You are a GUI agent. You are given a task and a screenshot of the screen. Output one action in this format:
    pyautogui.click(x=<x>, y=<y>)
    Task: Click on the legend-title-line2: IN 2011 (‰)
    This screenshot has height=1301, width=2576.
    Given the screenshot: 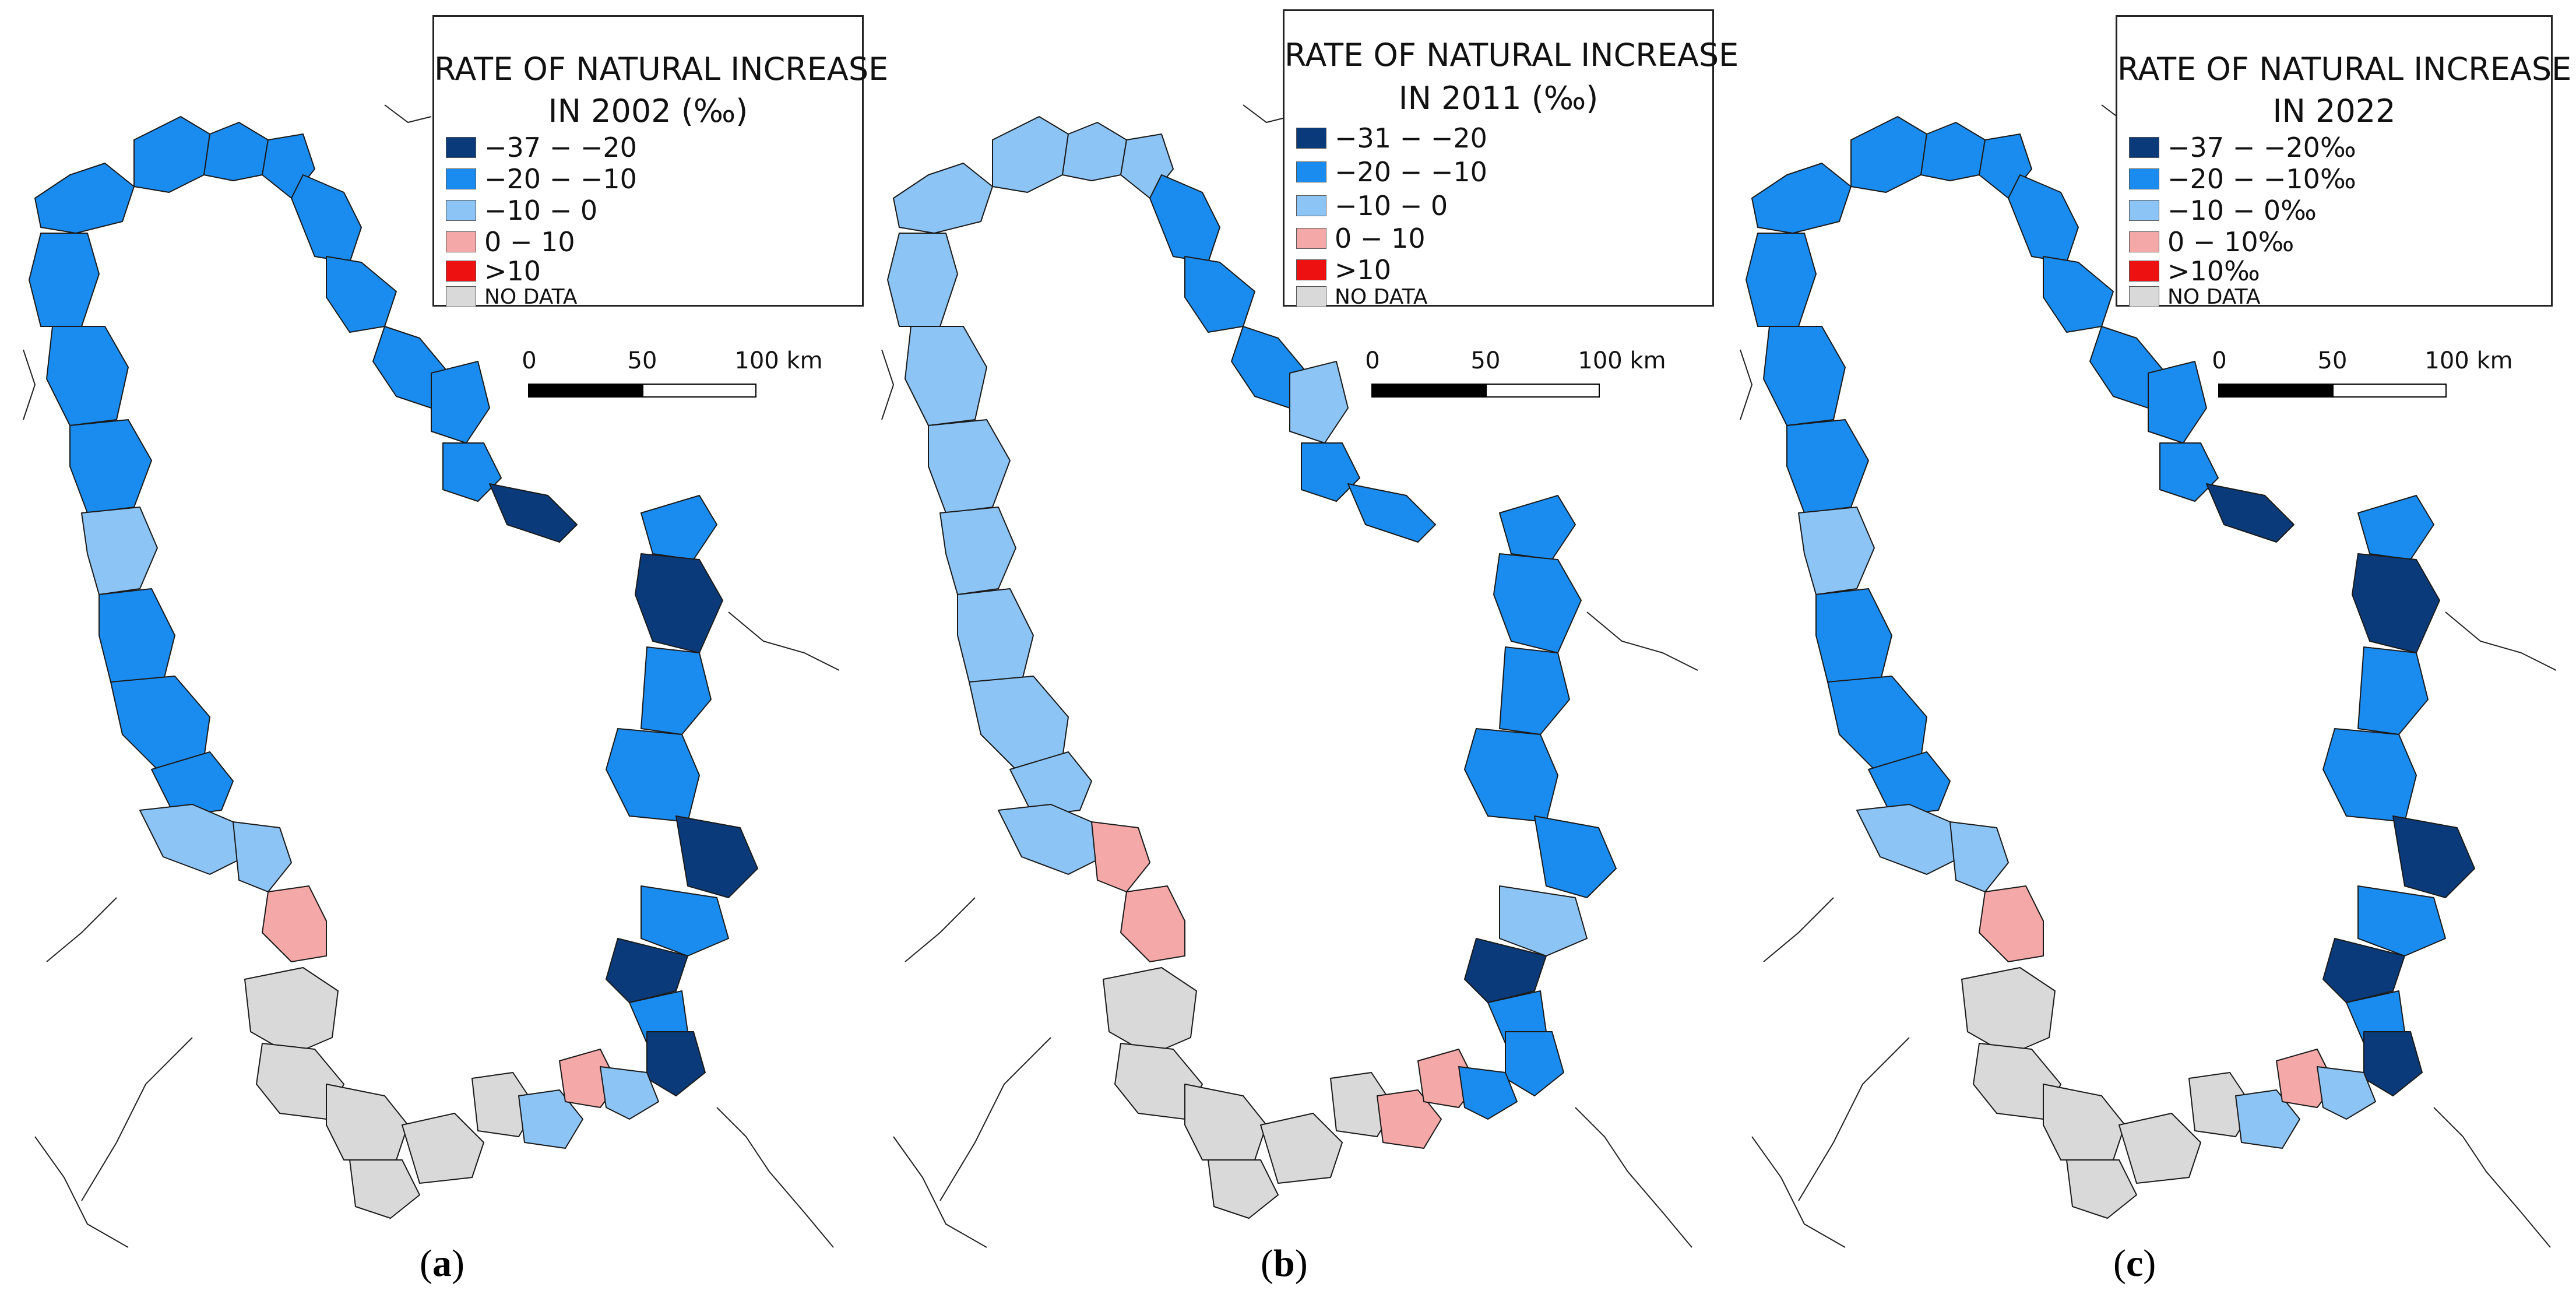 What is the action you would take?
    pyautogui.click(x=1498, y=98)
    